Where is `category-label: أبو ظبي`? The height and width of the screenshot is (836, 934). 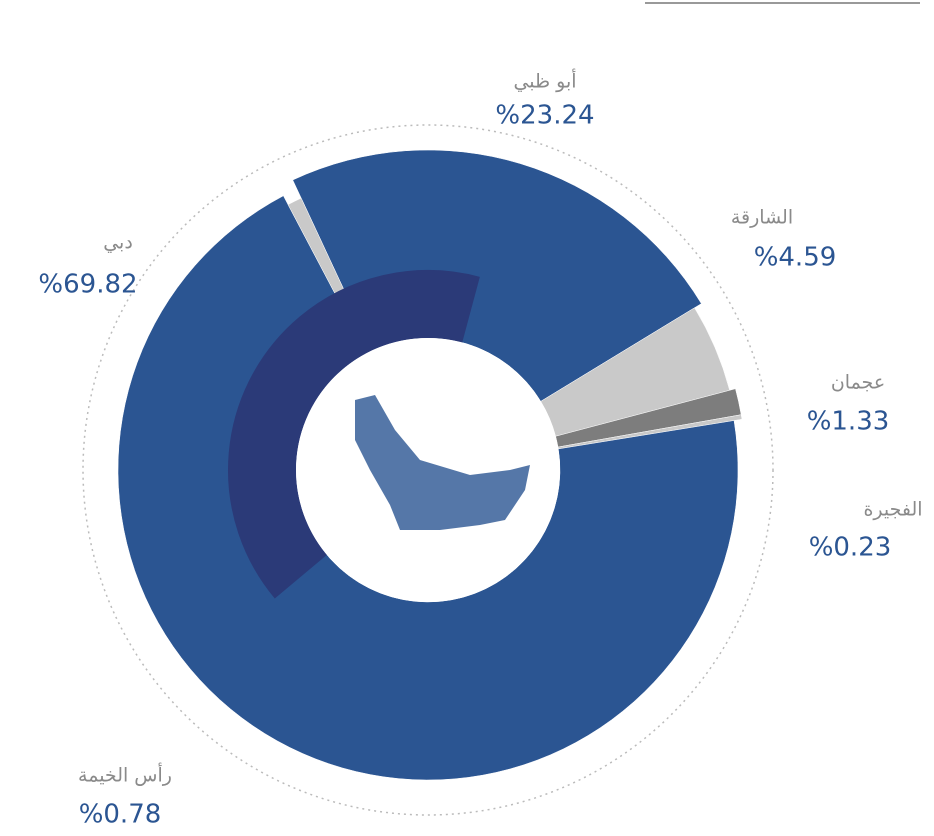 category-label: أبو ظبي is located at coordinates (544, 81).